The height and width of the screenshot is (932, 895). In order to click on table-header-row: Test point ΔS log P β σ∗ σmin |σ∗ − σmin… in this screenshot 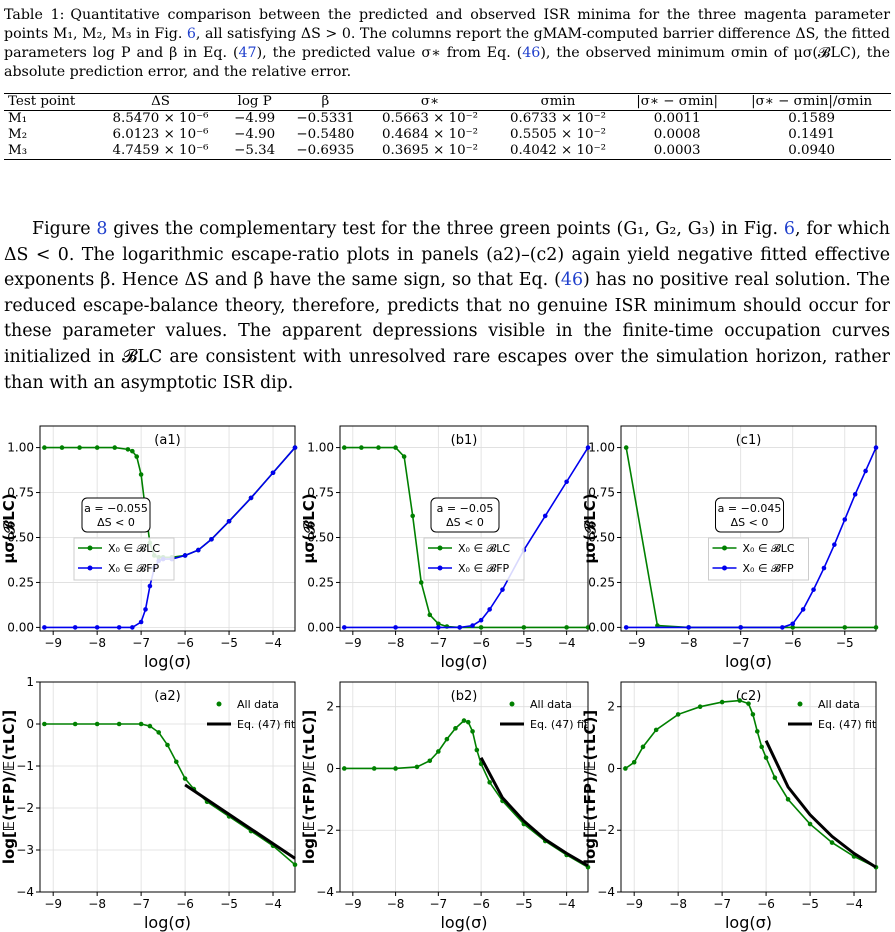, I will do `click(447, 102)`.